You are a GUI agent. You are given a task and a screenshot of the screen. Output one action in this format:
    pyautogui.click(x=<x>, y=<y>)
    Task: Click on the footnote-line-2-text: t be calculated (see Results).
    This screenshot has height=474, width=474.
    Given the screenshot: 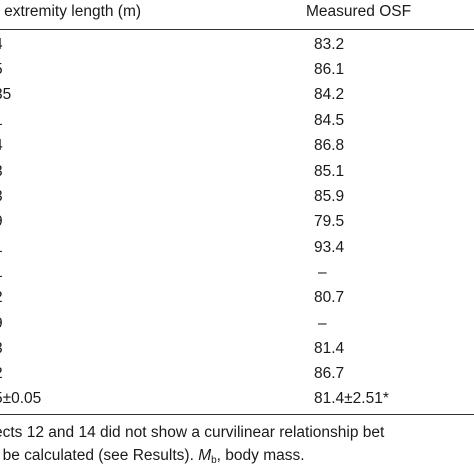 What is the action you would take?
    pyautogui.click(x=99, y=455)
    